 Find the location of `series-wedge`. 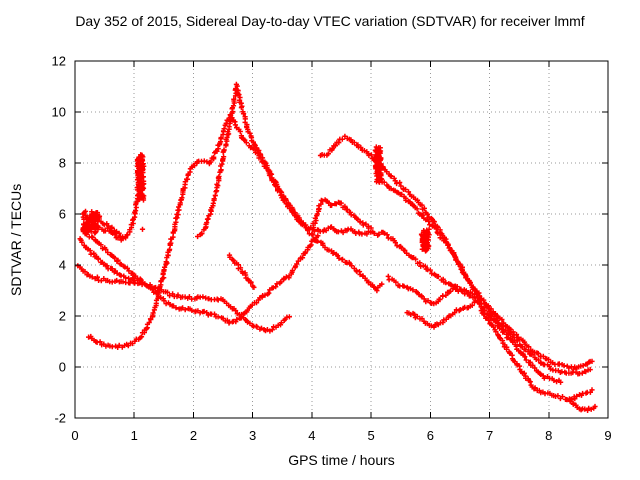

series-wedge is located at coordinates (342, 214).